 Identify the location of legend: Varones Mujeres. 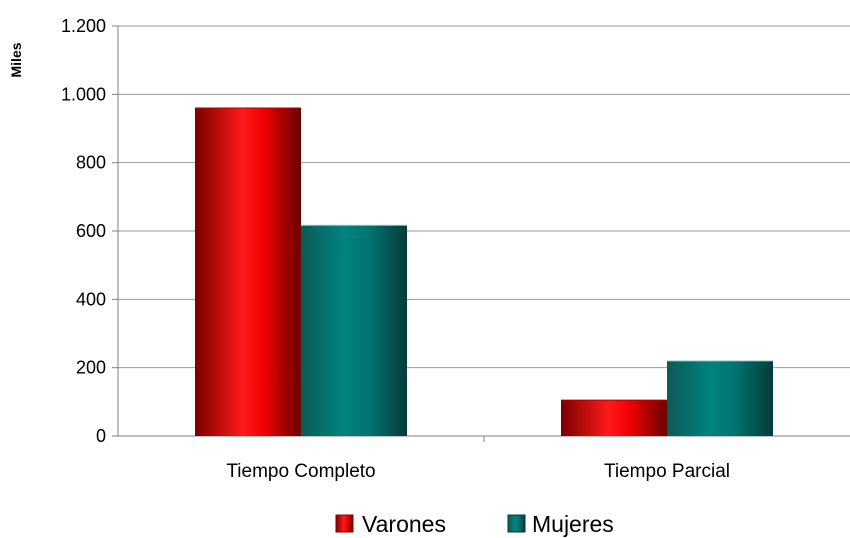
(474, 524).